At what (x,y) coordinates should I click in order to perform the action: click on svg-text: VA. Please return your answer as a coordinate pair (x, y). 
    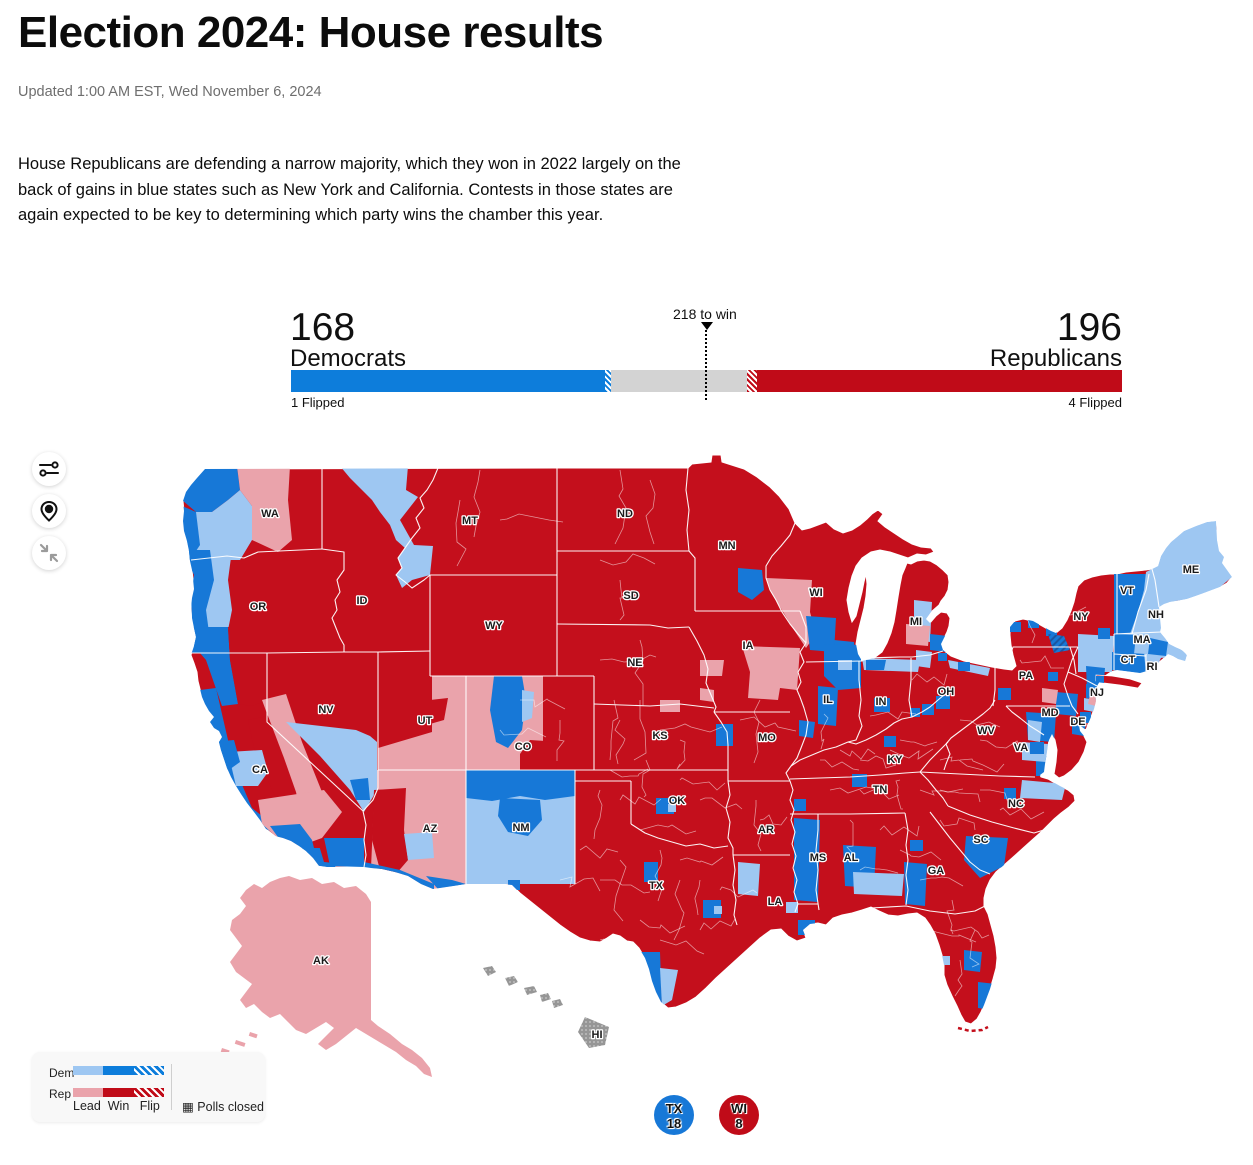
    Looking at the image, I should click on (1021, 748).